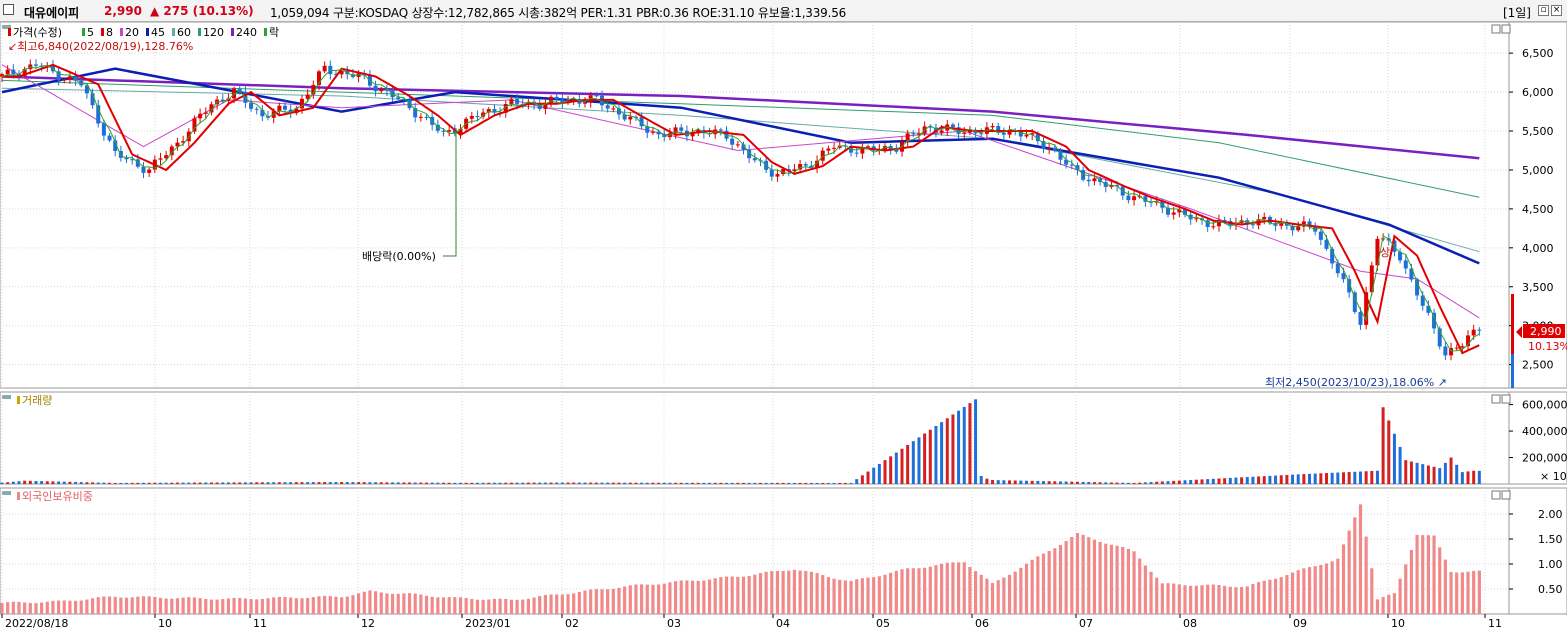 This screenshot has height=630, width=1567. I want to click on y-tick-label: 2,500, so click(1538, 365).